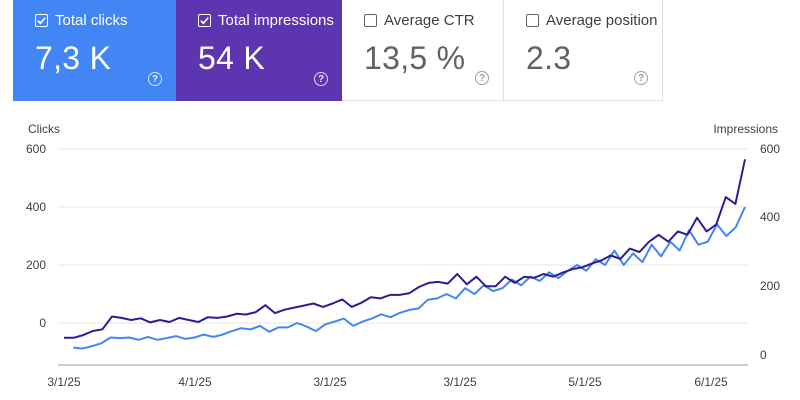  What do you see at coordinates (41, 20) in the screenshot?
I see `total-clicks-checkbox` at bounding box center [41, 20].